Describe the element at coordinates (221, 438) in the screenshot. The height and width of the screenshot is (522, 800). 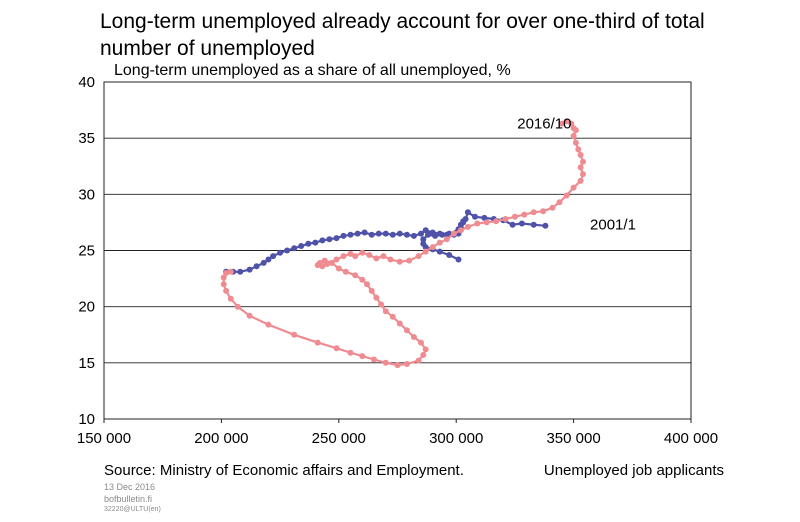
I see `x-tick-label: 200 000` at that location.